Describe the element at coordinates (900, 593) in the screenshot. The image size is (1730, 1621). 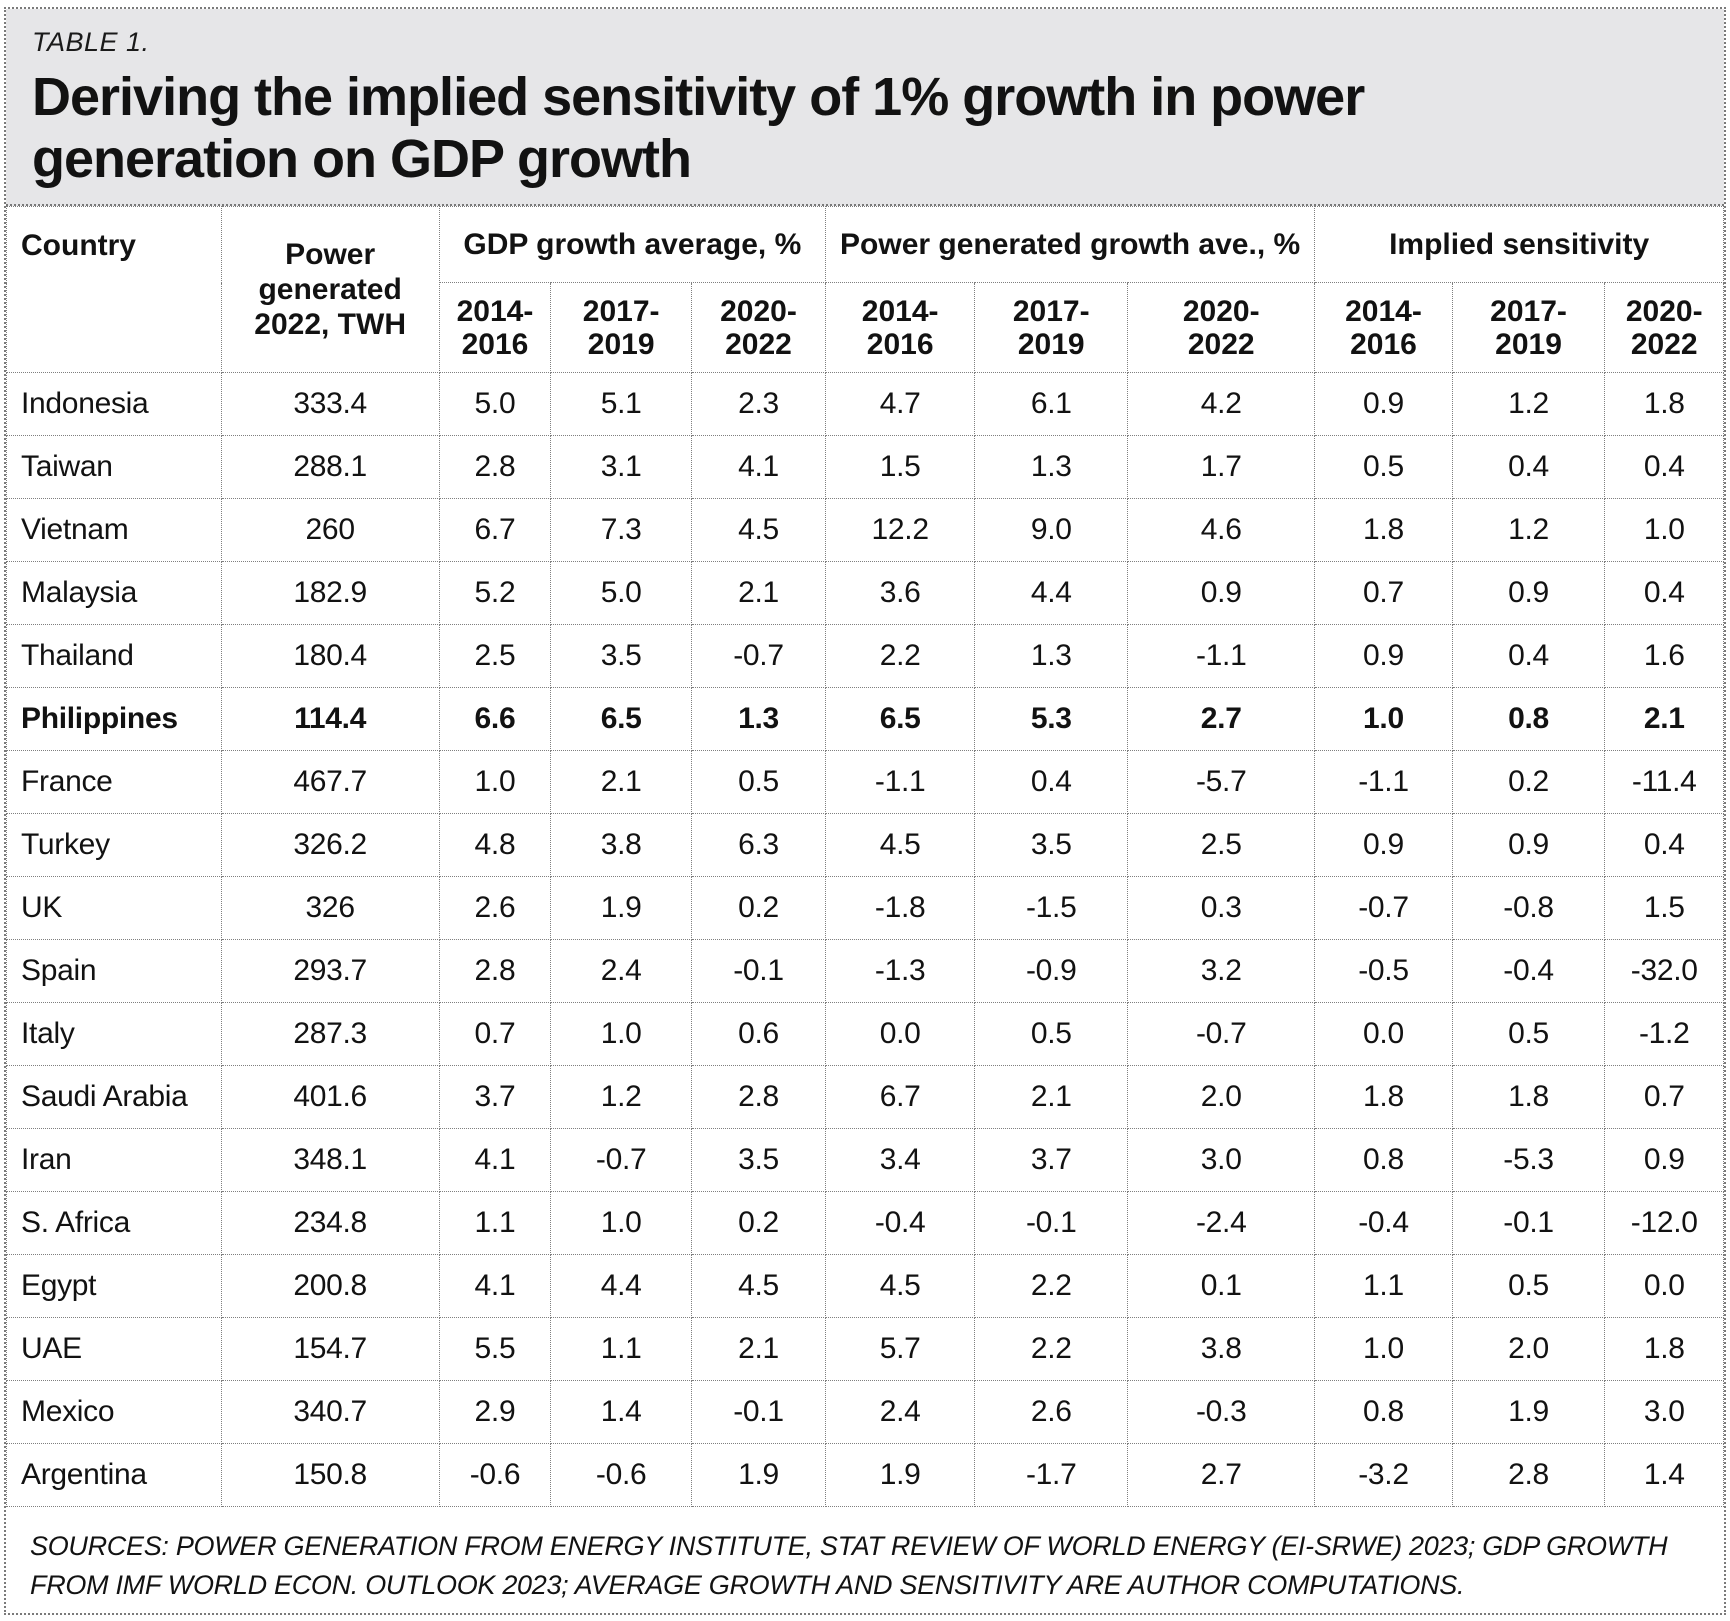
I see `value-cell: 3.6` at that location.